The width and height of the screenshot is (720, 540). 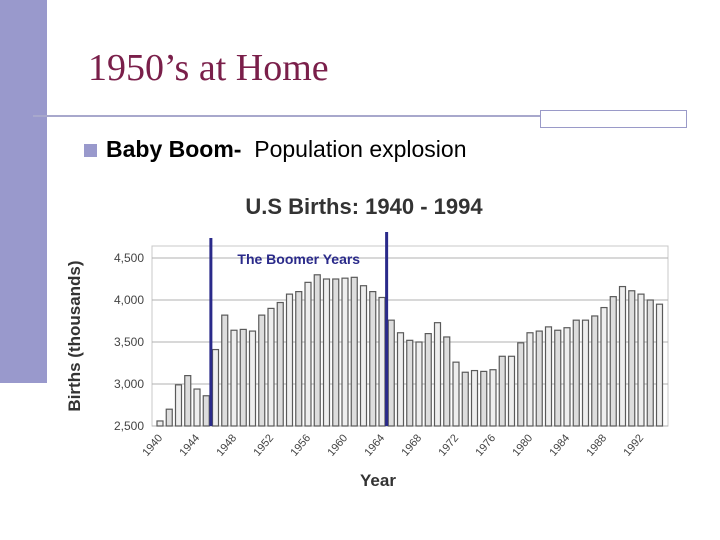 What do you see at coordinates (374, 445) in the screenshot?
I see `x-tick-label: 1964` at bounding box center [374, 445].